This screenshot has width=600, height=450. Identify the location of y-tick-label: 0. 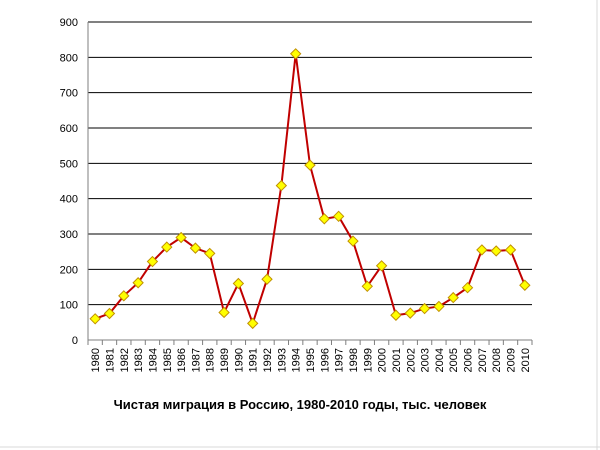
(75, 341).